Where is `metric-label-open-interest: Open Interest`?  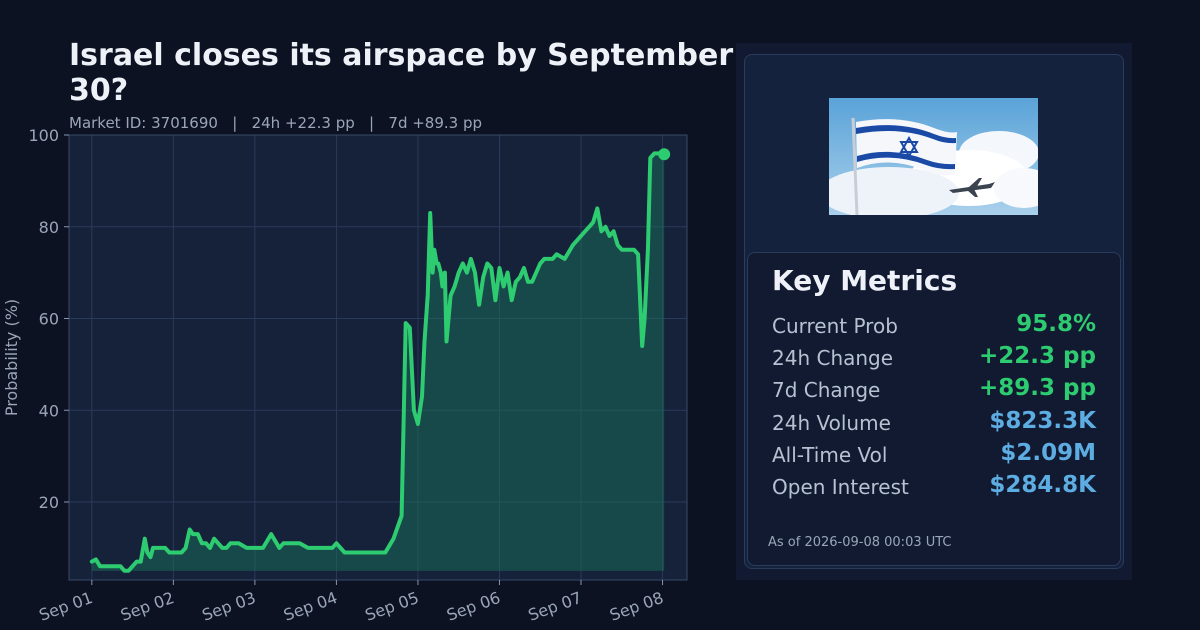
metric-label-open-interest: Open Interest is located at coordinates (840, 487).